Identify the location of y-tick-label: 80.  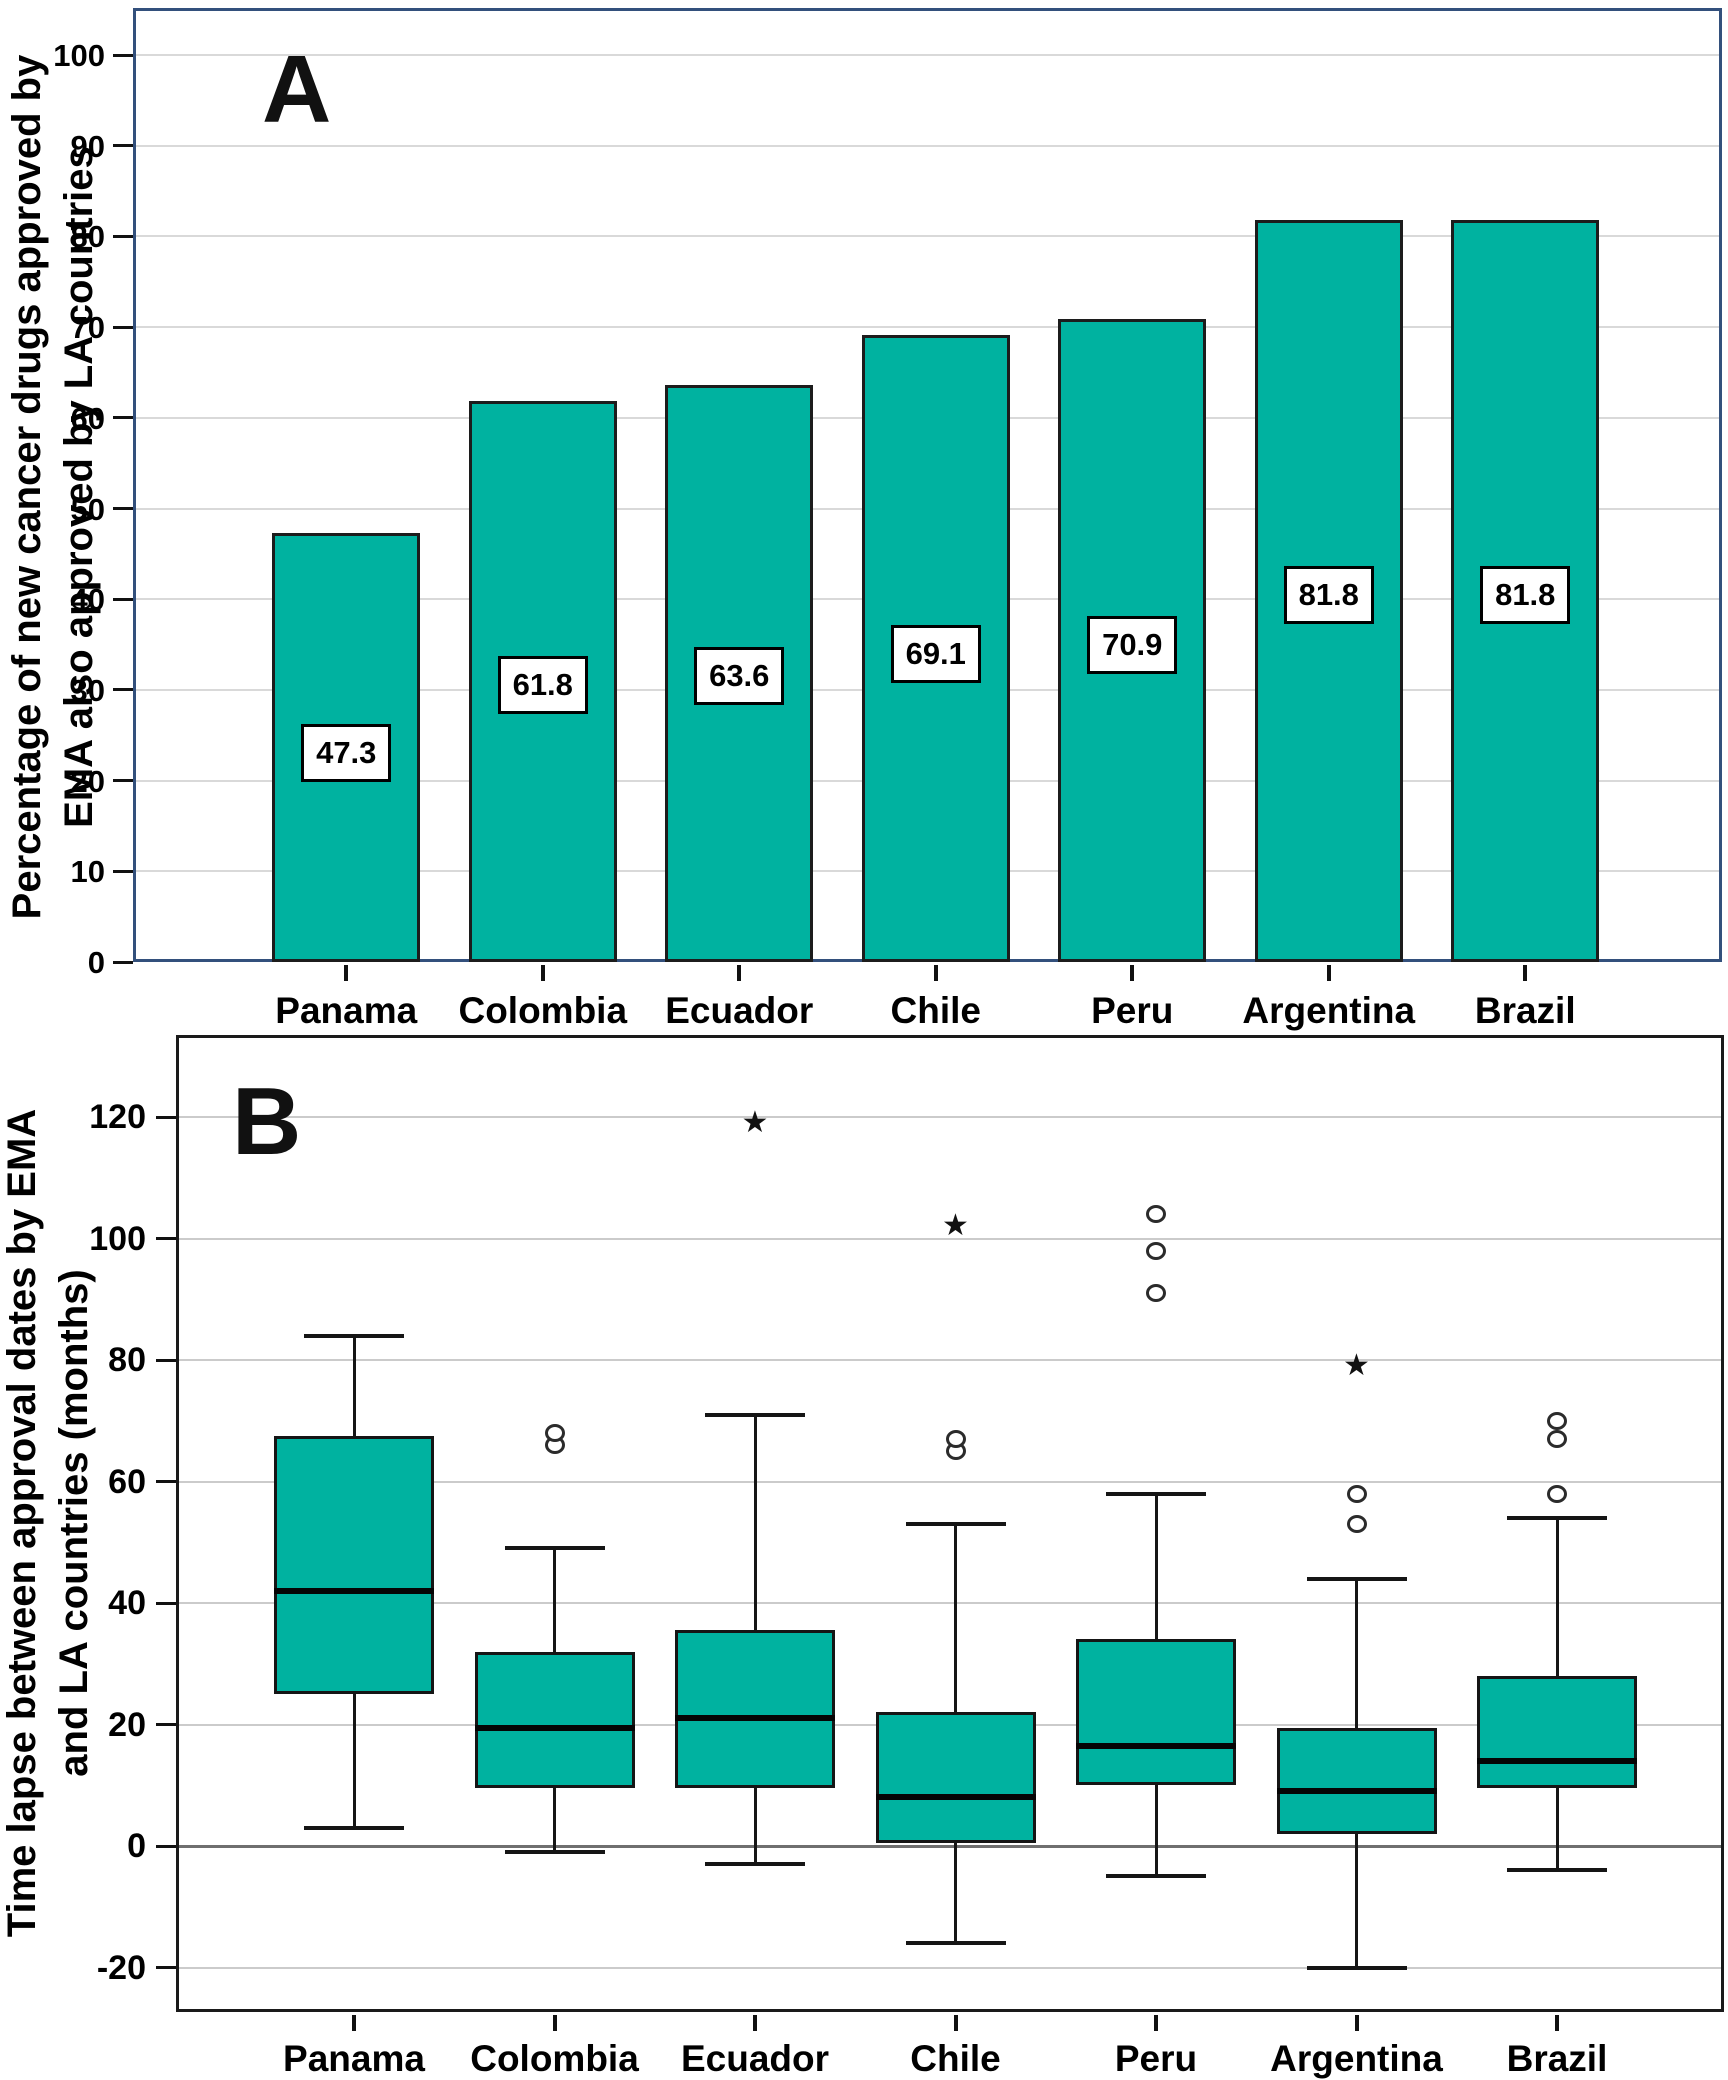
(127, 1360).